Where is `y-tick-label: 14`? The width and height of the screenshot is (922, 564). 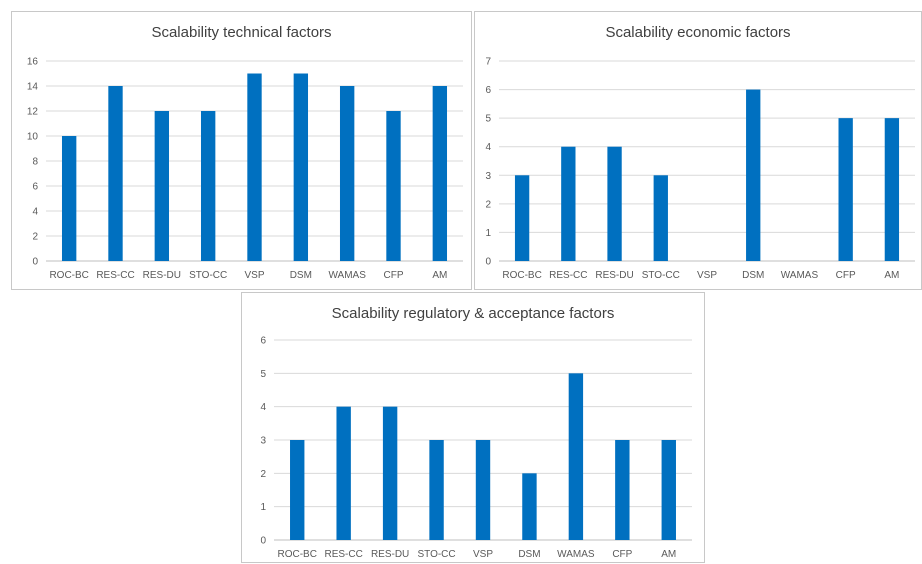 y-tick-label: 14 is located at coordinates (33, 87).